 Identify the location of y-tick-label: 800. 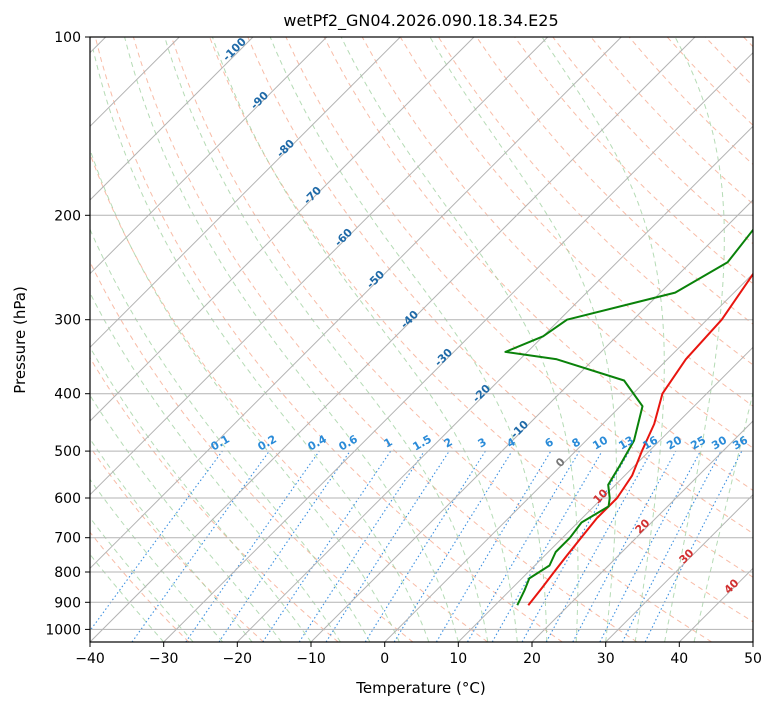
(67, 573).